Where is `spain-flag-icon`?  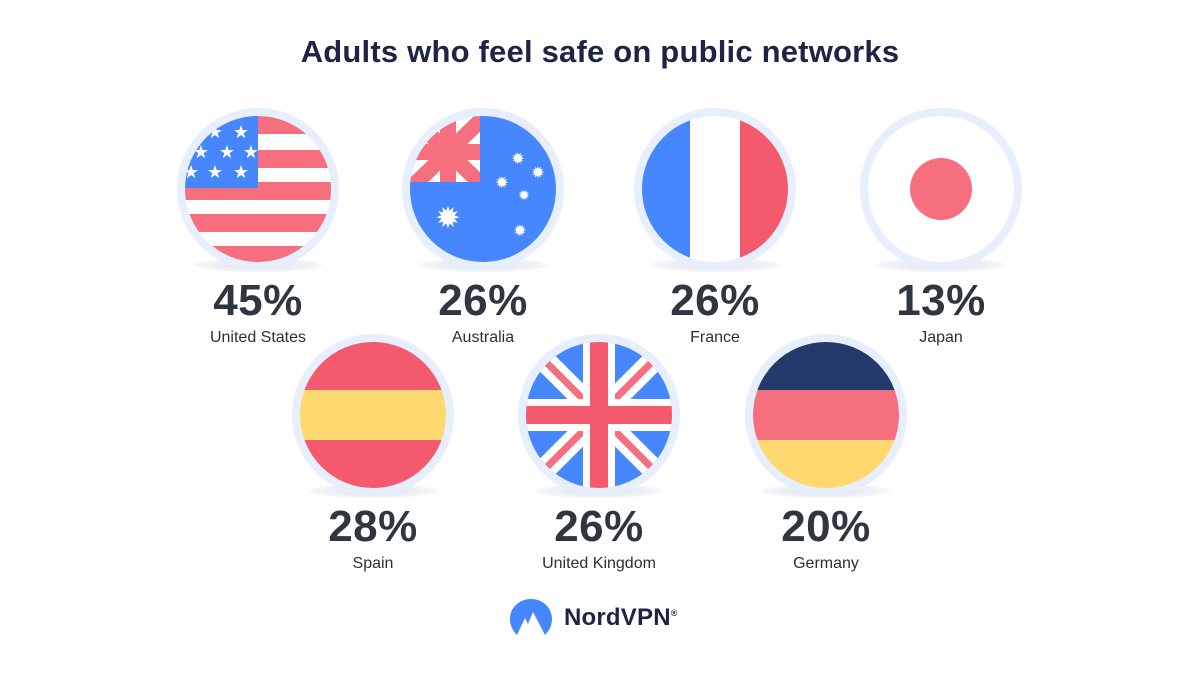 spain-flag-icon is located at coordinates (373, 415).